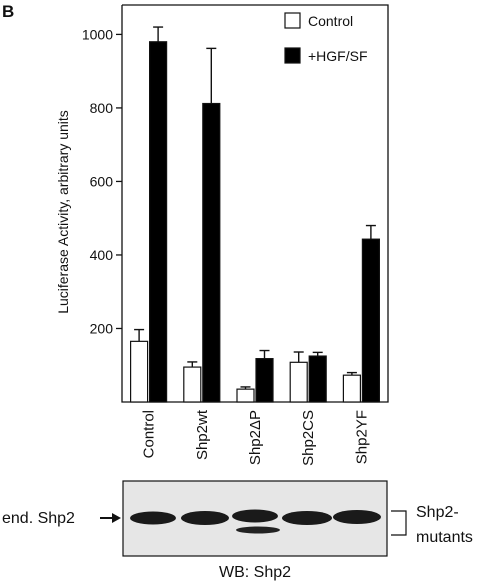  What do you see at coordinates (102, 108) in the screenshot?
I see `y-tick-label: 800` at bounding box center [102, 108].